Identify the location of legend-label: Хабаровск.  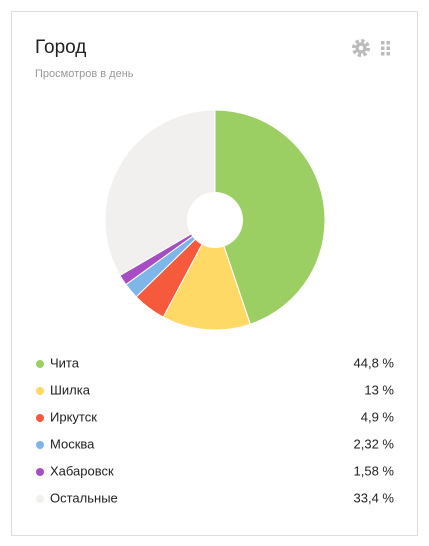
(82, 470).